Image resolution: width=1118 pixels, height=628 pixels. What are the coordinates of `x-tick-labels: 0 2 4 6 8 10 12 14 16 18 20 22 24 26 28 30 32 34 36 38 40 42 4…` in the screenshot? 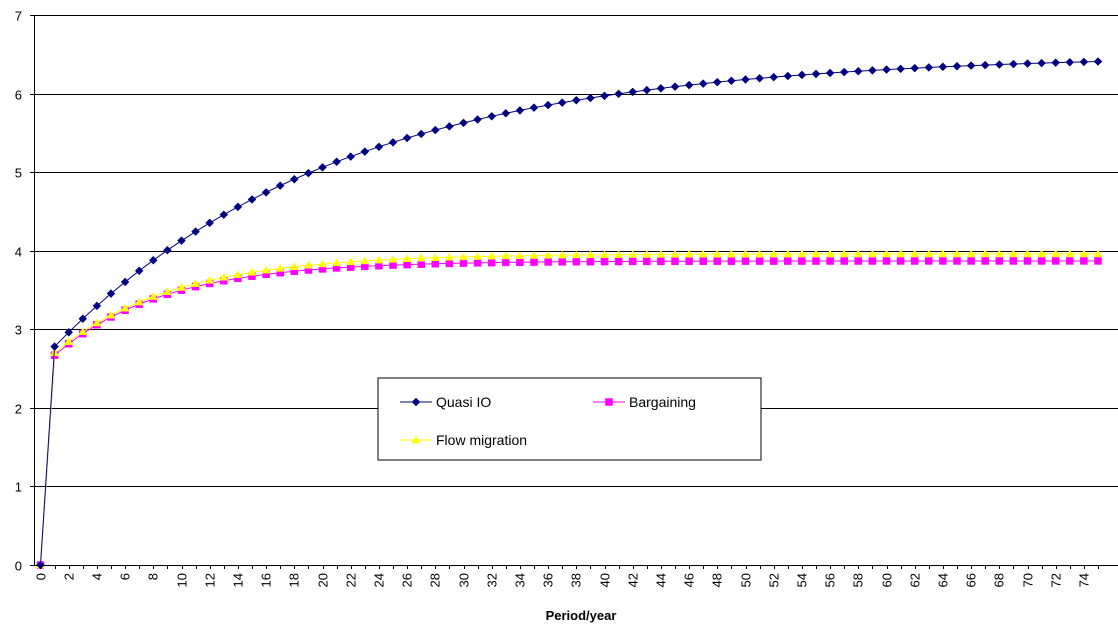 It's located at (563, 580).